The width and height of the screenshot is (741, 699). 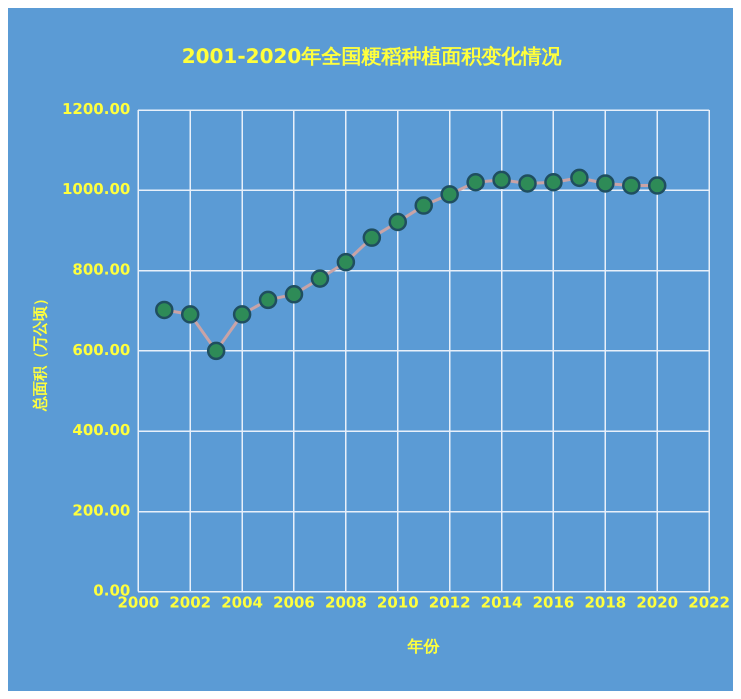 What do you see at coordinates (372, 56) in the screenshot?
I see `chart-title: 2001-2020年全国粳稻种植面积变化情况` at bounding box center [372, 56].